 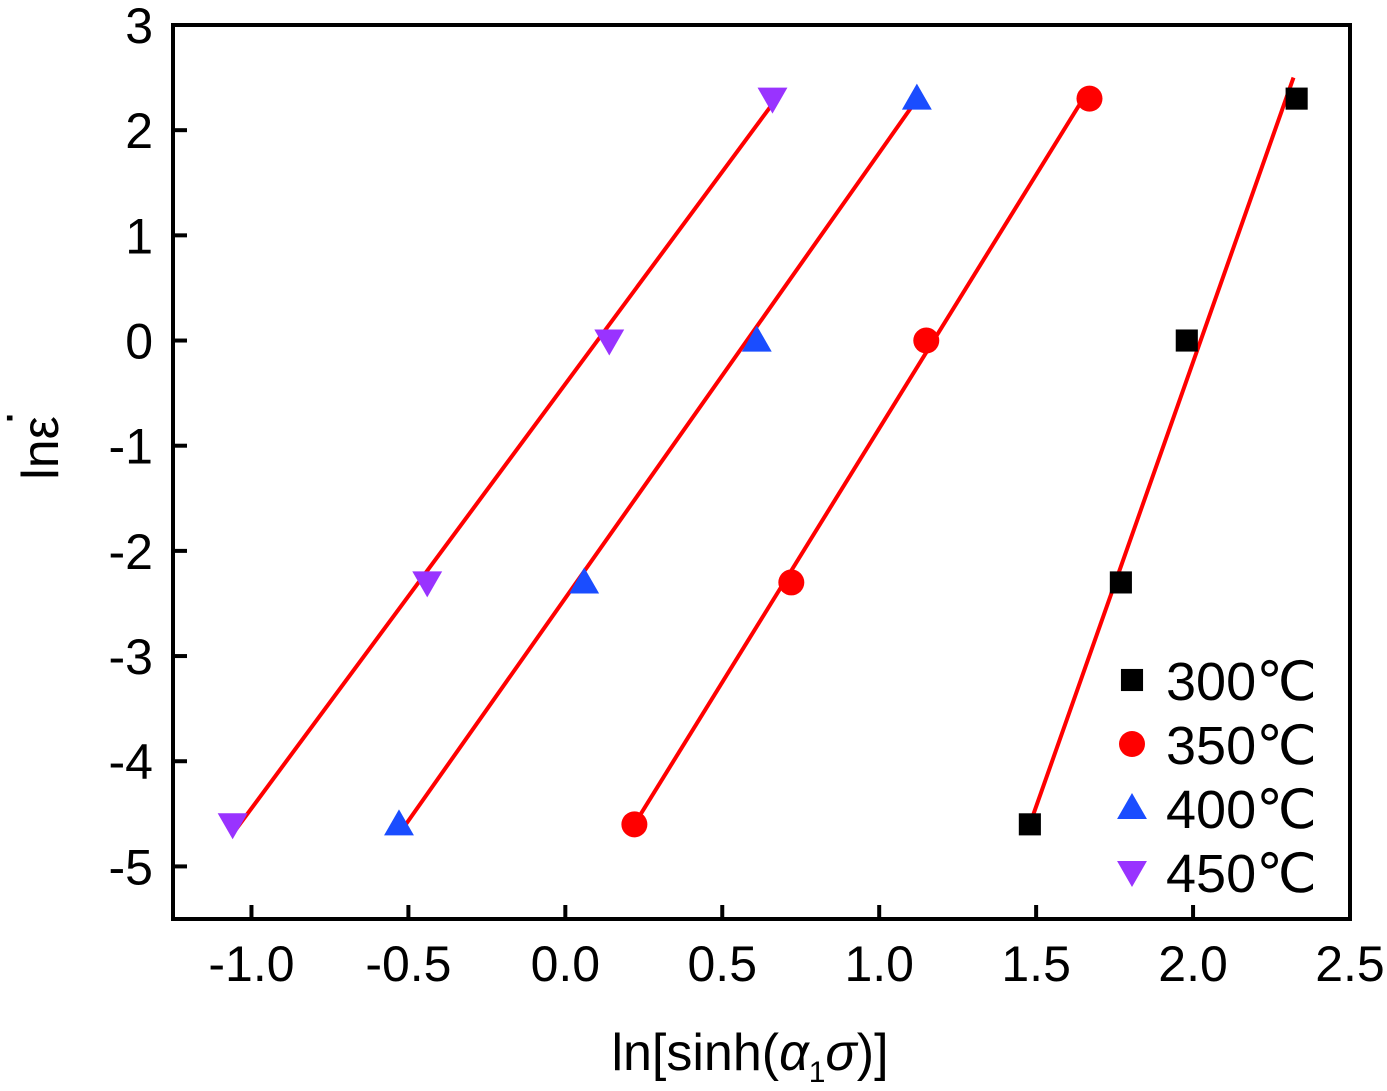 What do you see at coordinates (1241, 746) in the screenshot?
I see `legend-label: 350℃` at bounding box center [1241, 746].